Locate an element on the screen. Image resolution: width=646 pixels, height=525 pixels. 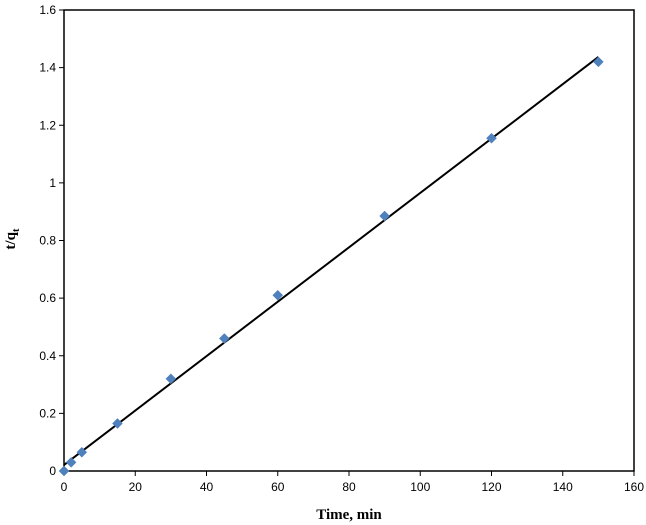
y-tick-label: 1.4 is located at coordinates (47, 68).